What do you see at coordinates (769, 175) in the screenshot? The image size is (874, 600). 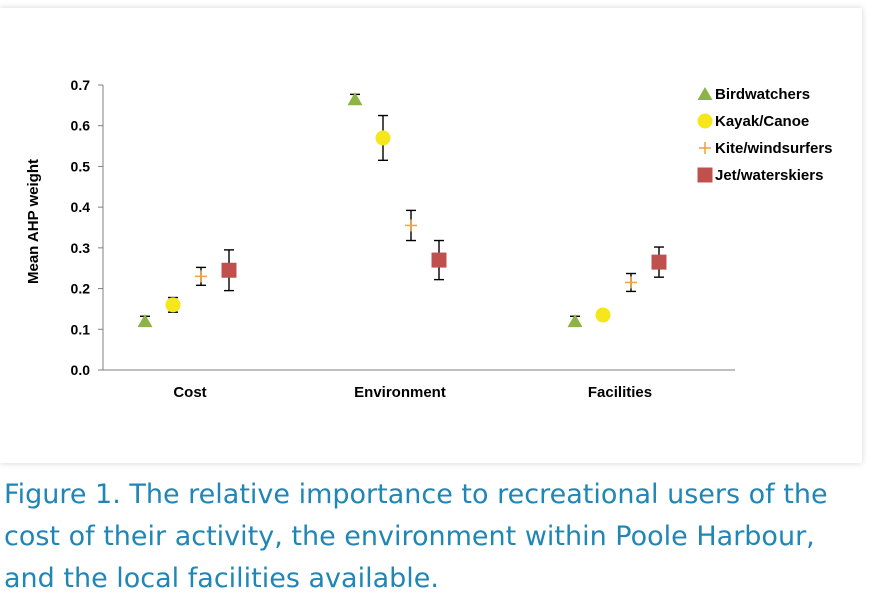 I see `legend-label: Jet/waterskiers` at bounding box center [769, 175].